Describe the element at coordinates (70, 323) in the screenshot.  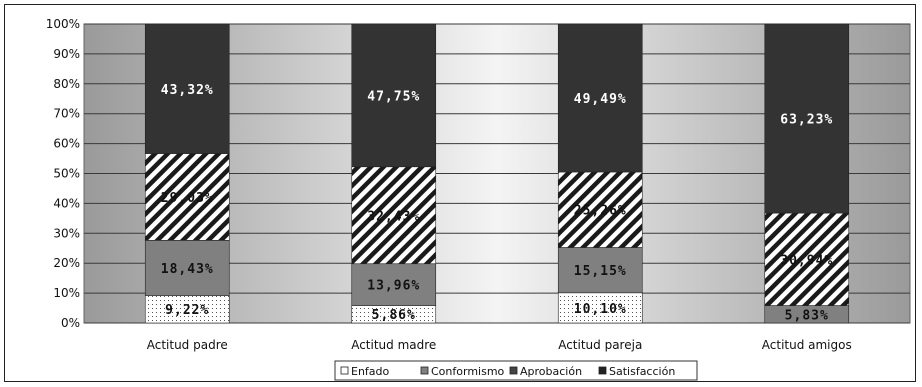
I see `y-tick-label: 0%` at that location.